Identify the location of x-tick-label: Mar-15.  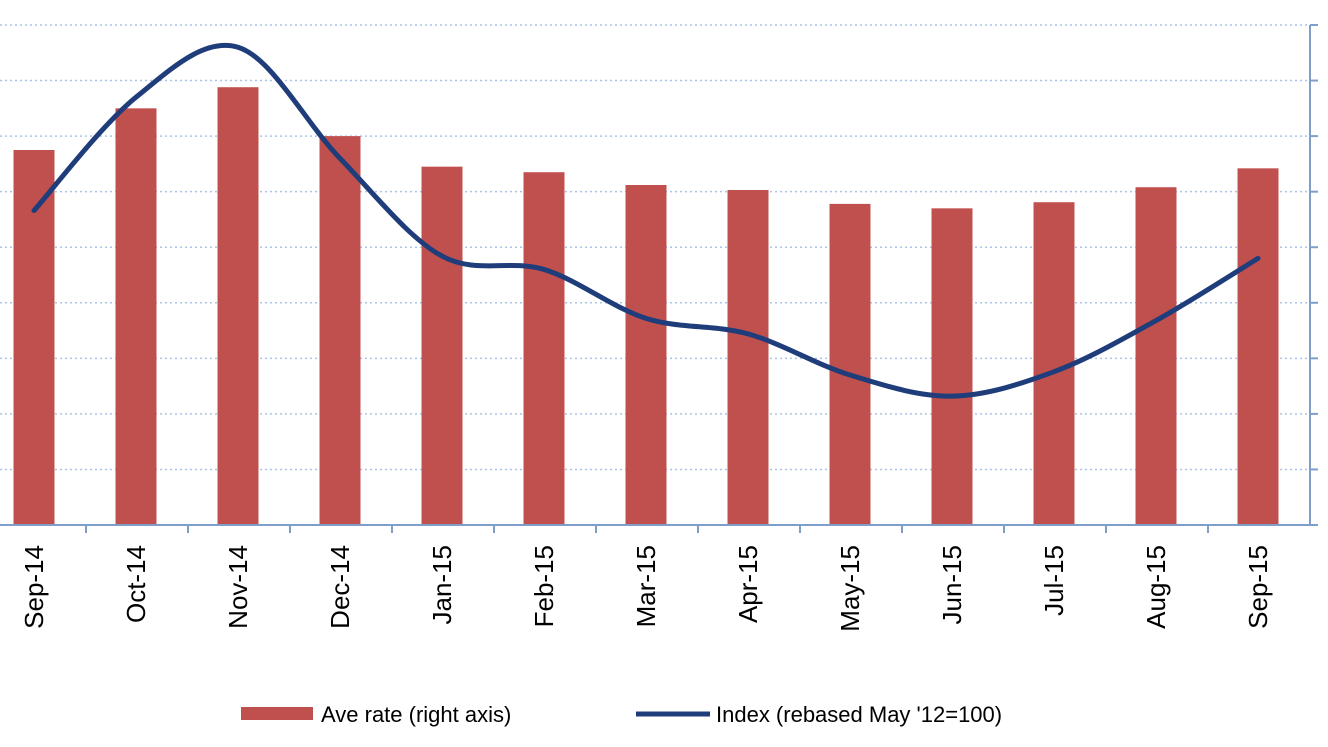
(646, 586).